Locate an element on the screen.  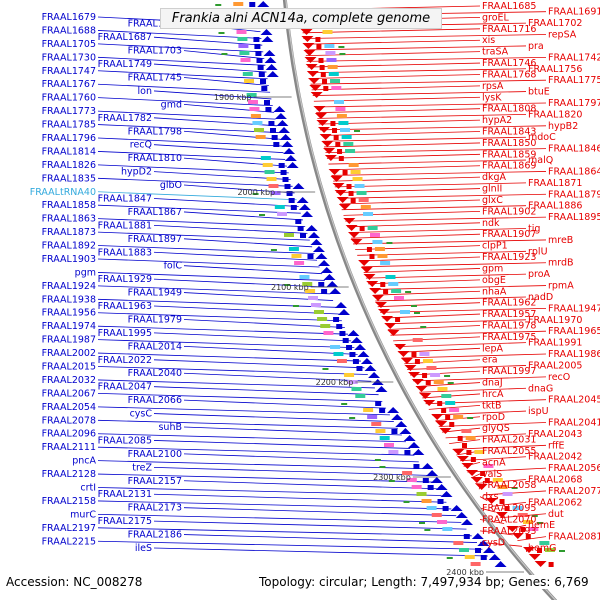
right-gene-label: FRAAL1997 is located at coordinates (509, 371).